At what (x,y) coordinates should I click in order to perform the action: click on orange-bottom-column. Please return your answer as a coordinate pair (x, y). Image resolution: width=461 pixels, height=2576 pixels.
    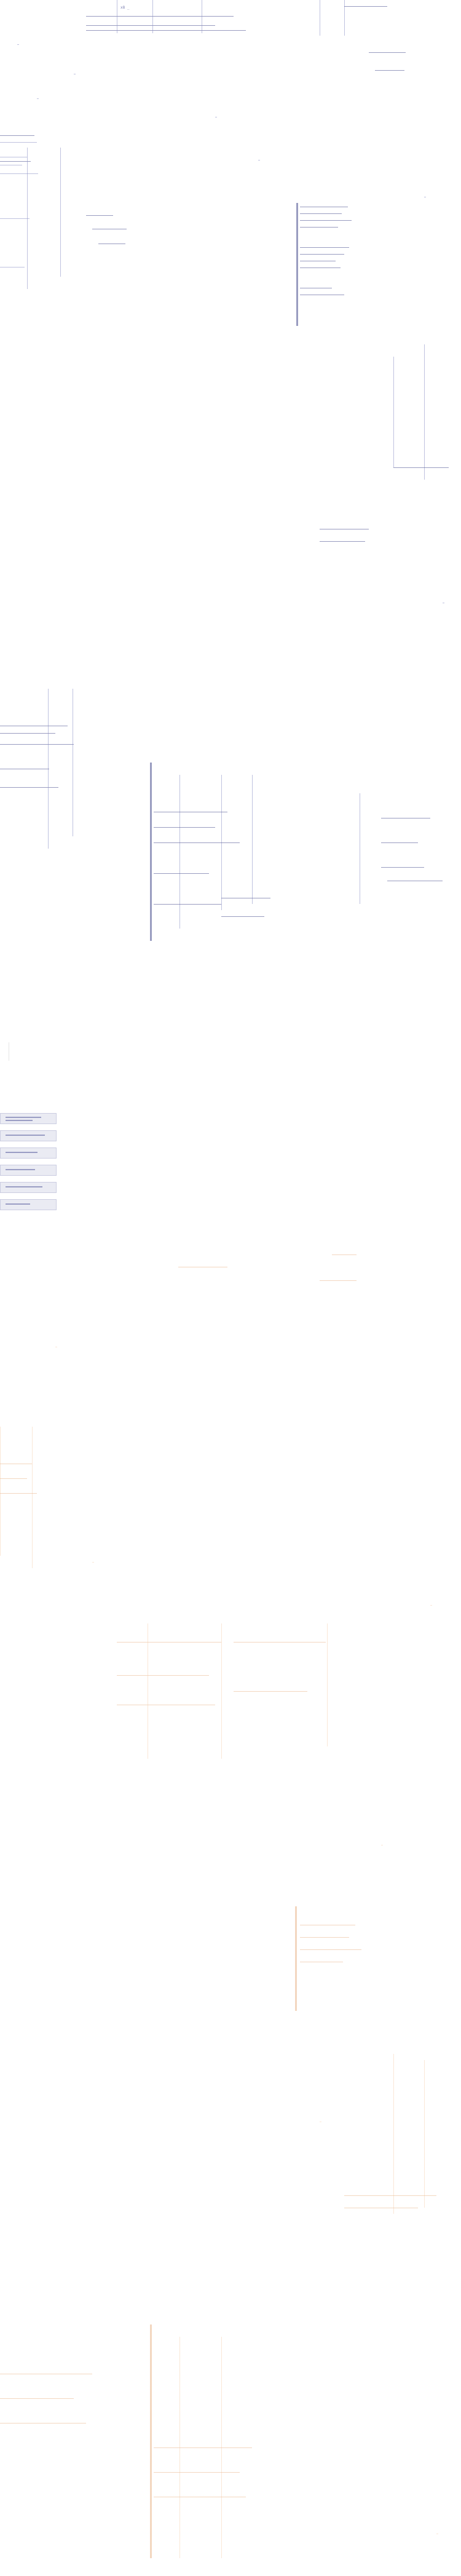
    Looking at the image, I should click on (151, 2441).